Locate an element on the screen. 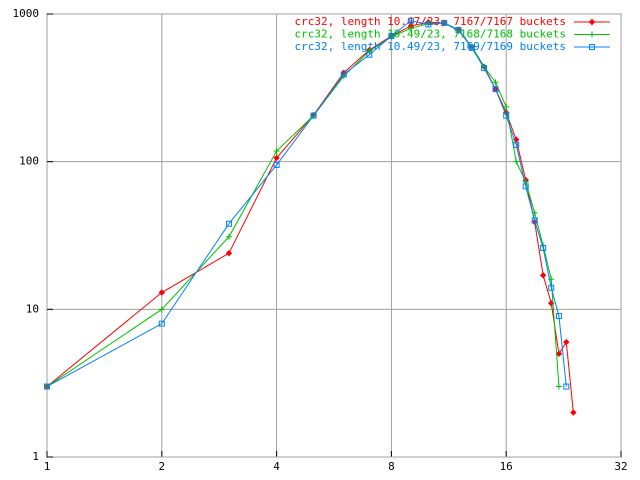 The image size is (640, 480). y-tick-label: 1 is located at coordinates (35, 456).